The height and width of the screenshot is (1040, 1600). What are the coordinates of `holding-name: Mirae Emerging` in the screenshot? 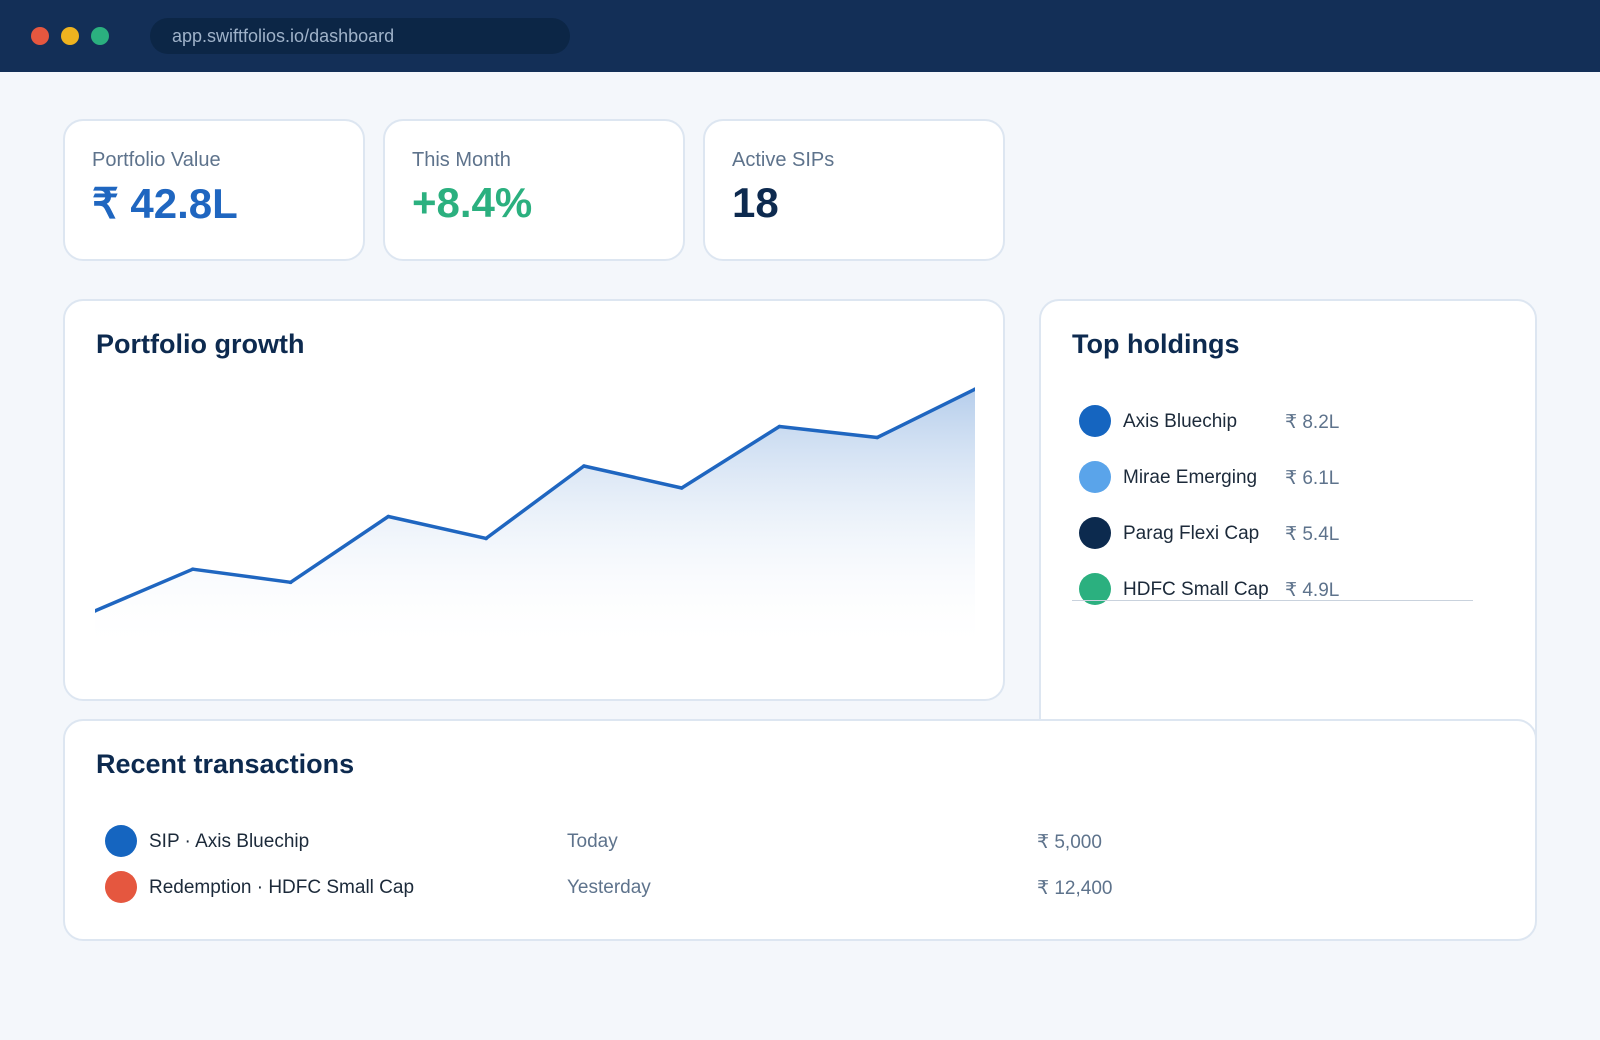 It's located at (1190, 477).